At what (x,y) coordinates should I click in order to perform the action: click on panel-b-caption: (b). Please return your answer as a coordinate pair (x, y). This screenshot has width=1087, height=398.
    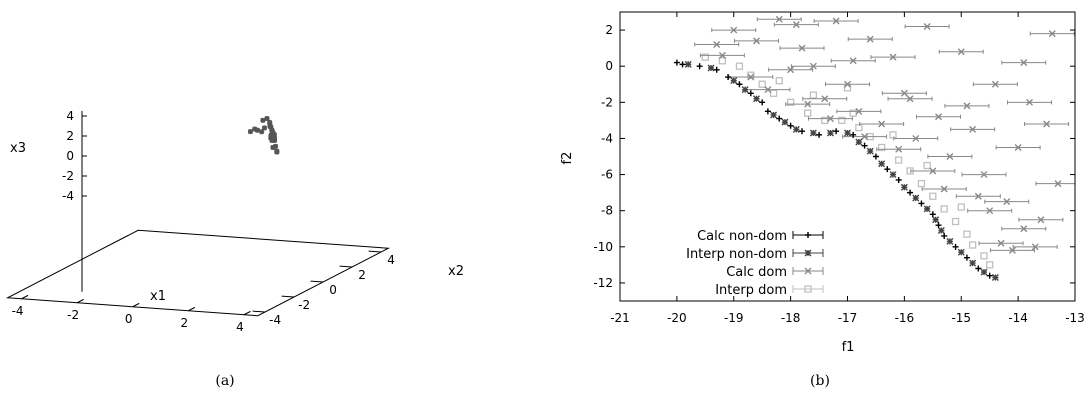
    Looking at the image, I should click on (820, 381).